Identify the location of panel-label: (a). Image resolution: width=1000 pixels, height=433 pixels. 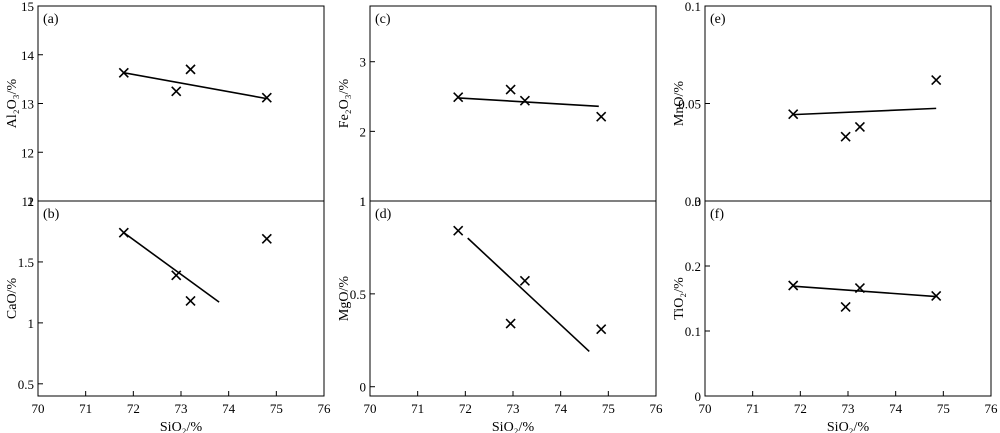
(51, 19).